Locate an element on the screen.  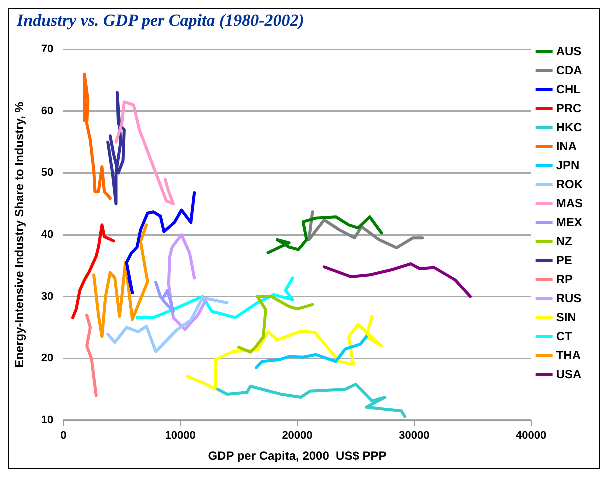
legend-label: NZ is located at coordinates (564, 241).